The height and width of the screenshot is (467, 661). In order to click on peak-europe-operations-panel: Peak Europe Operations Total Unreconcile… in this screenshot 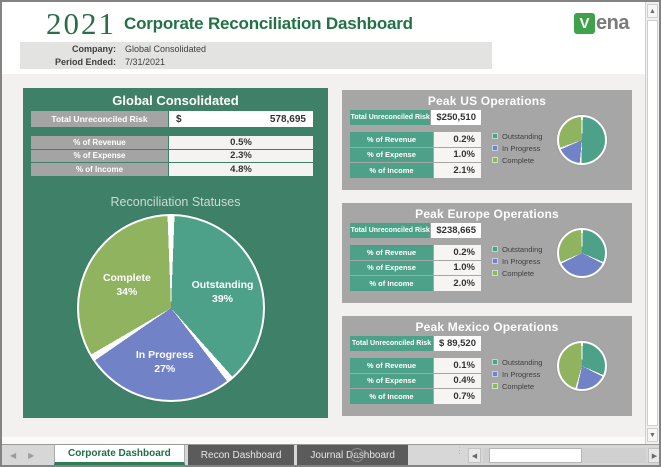, I will do `click(487, 253)`.